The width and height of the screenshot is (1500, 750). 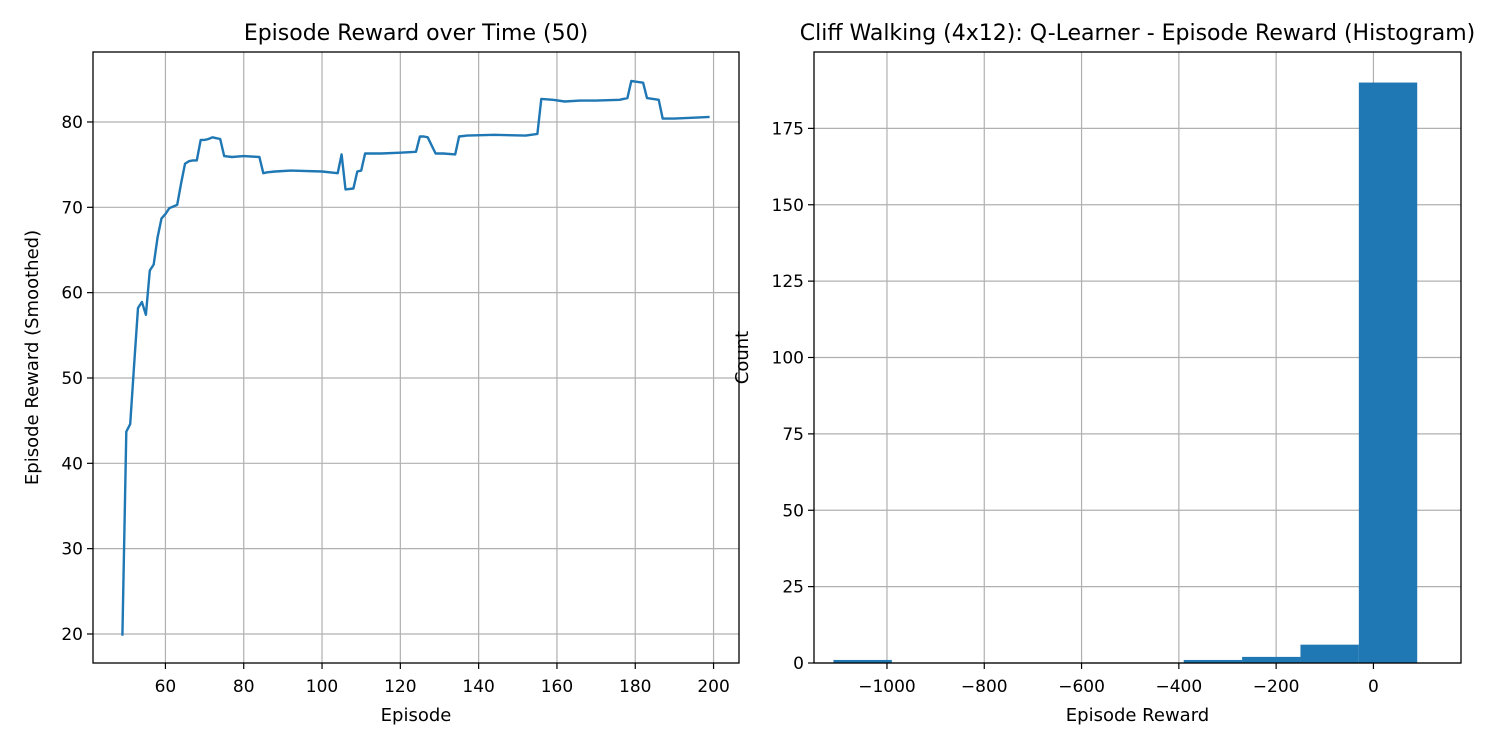 What do you see at coordinates (887, 687) in the screenshot?
I see `x-tick-label: −1000` at bounding box center [887, 687].